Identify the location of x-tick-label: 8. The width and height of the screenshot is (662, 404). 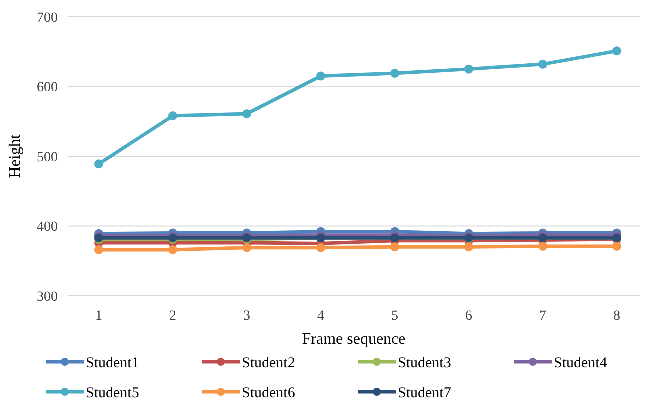
(617, 316).